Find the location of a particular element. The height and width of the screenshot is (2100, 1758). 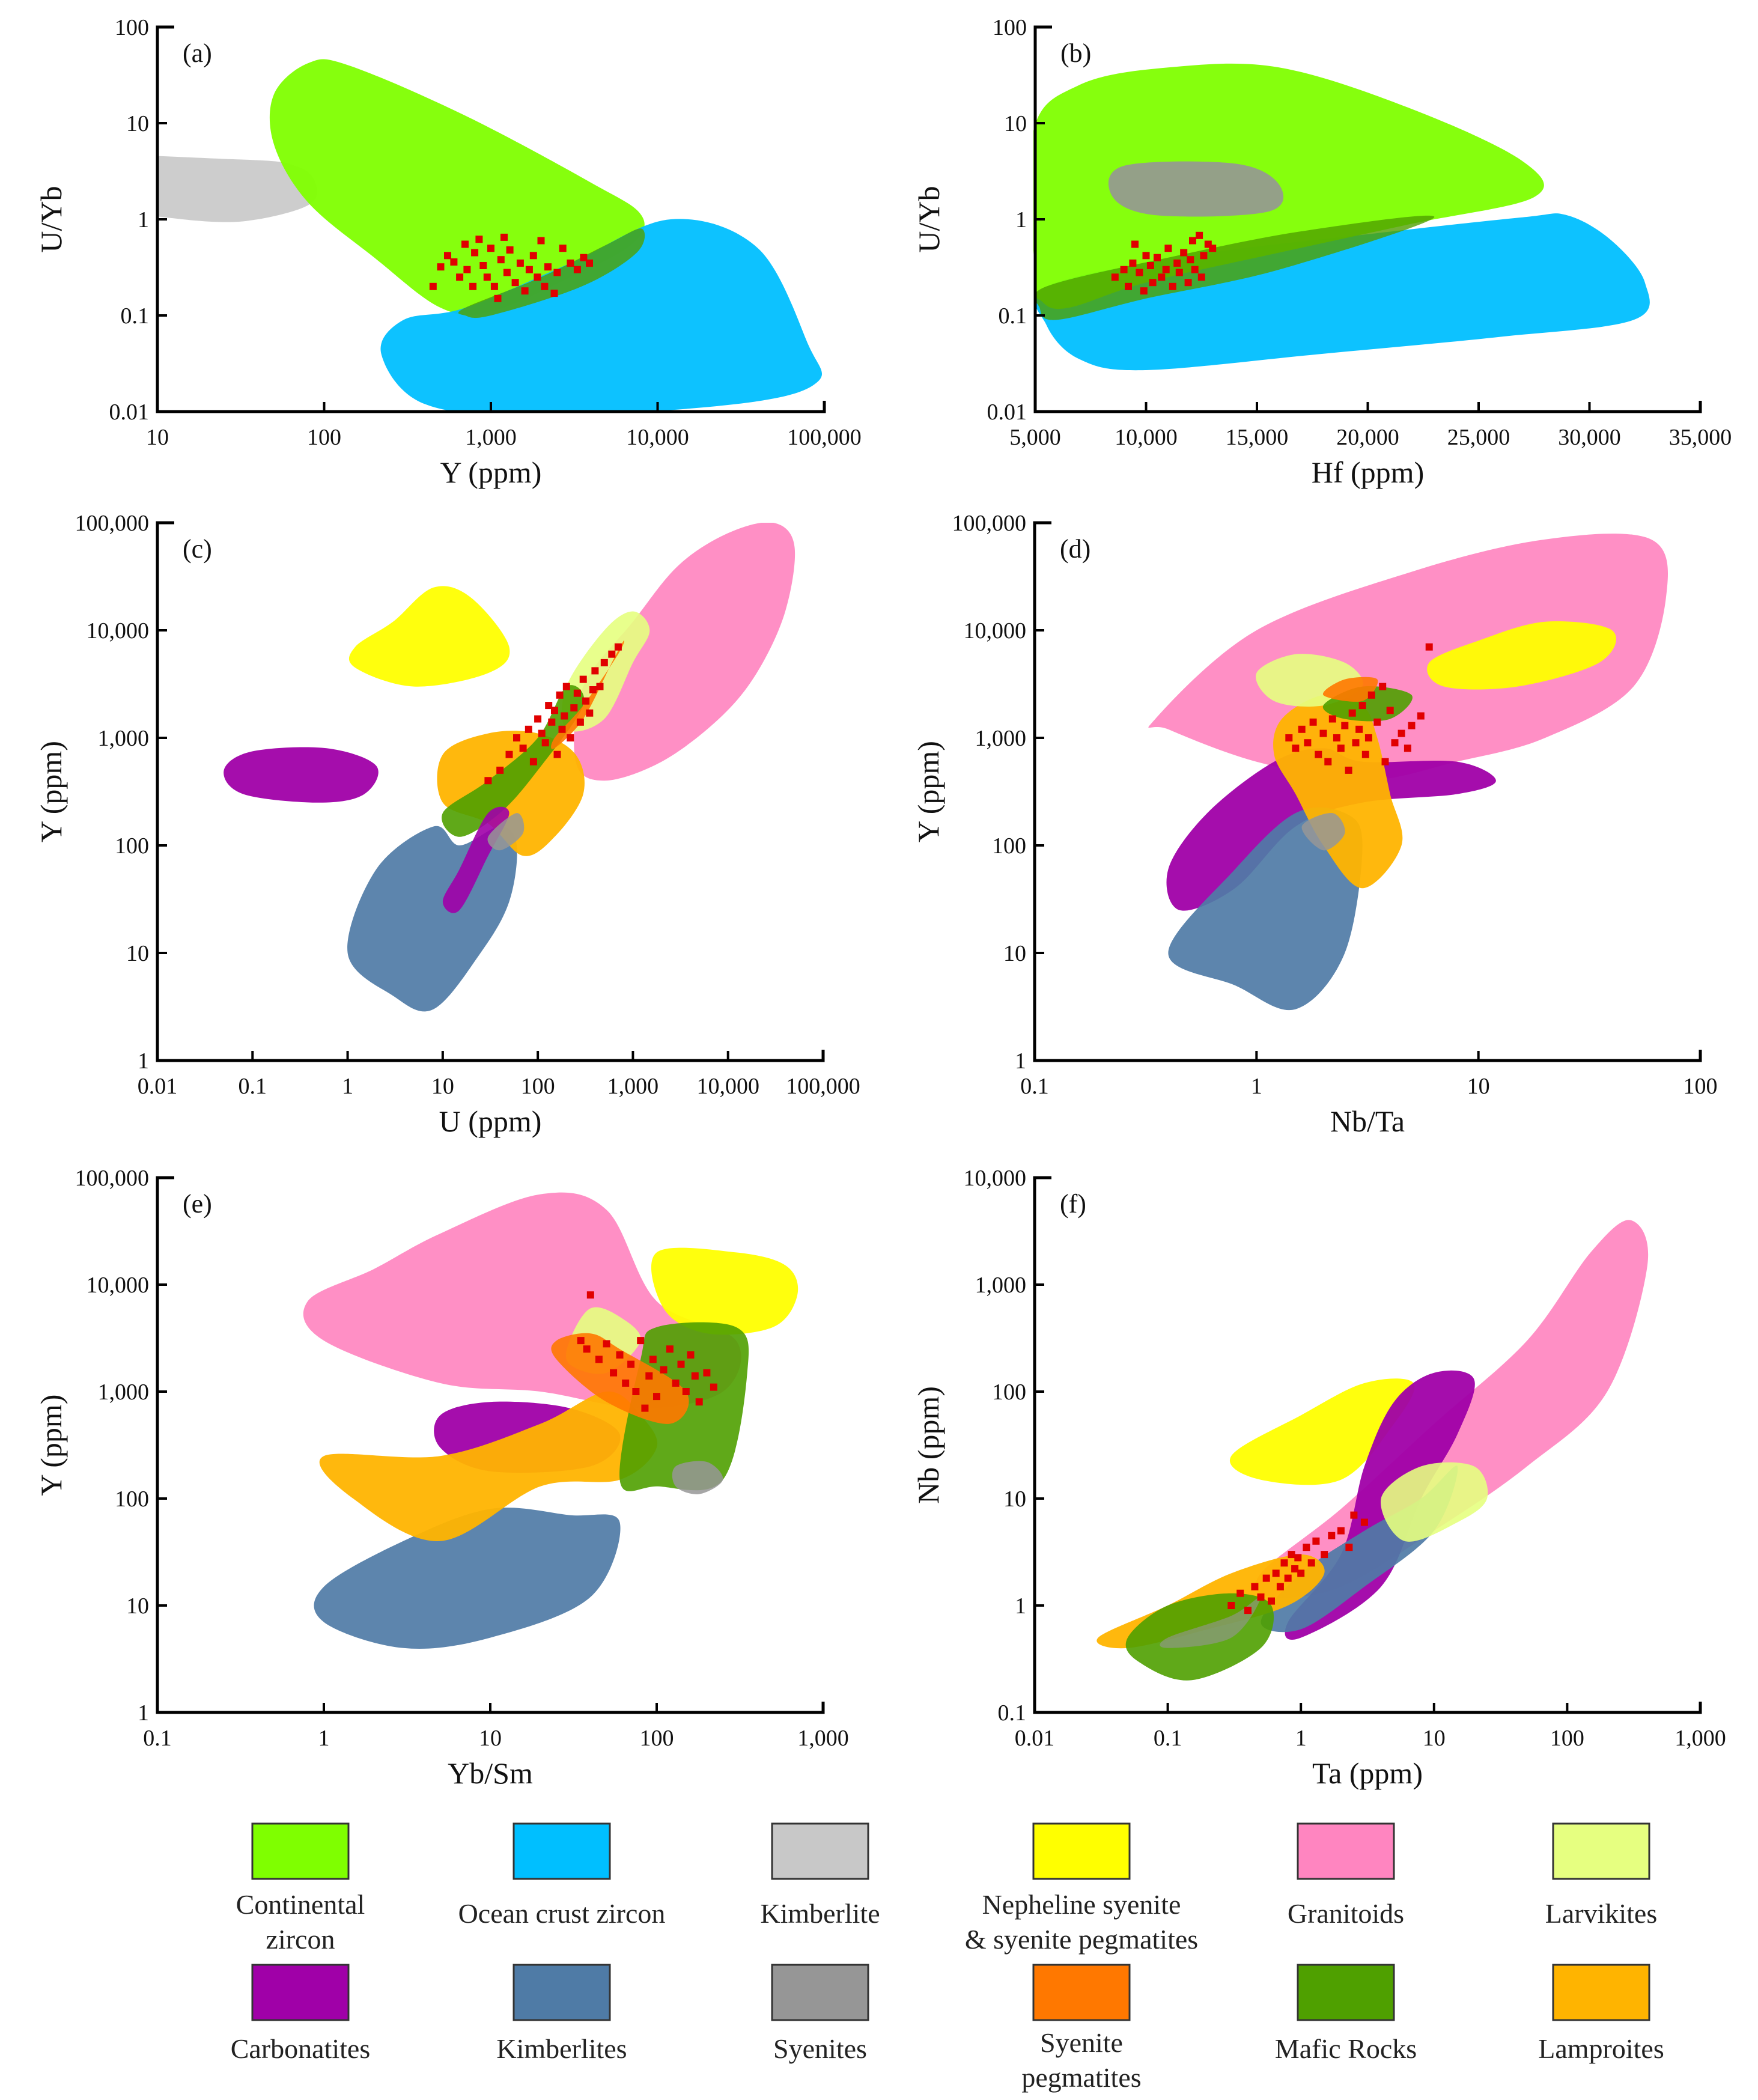

x-tick-label: 10 is located at coordinates (1435, 1739).